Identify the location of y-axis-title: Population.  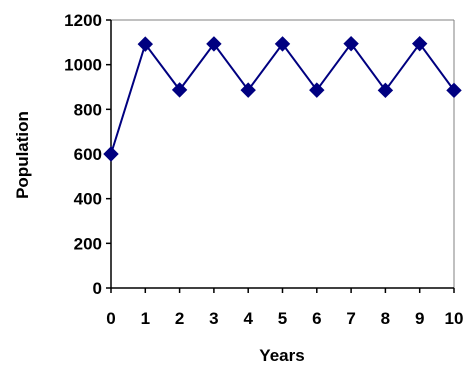
(22, 155).